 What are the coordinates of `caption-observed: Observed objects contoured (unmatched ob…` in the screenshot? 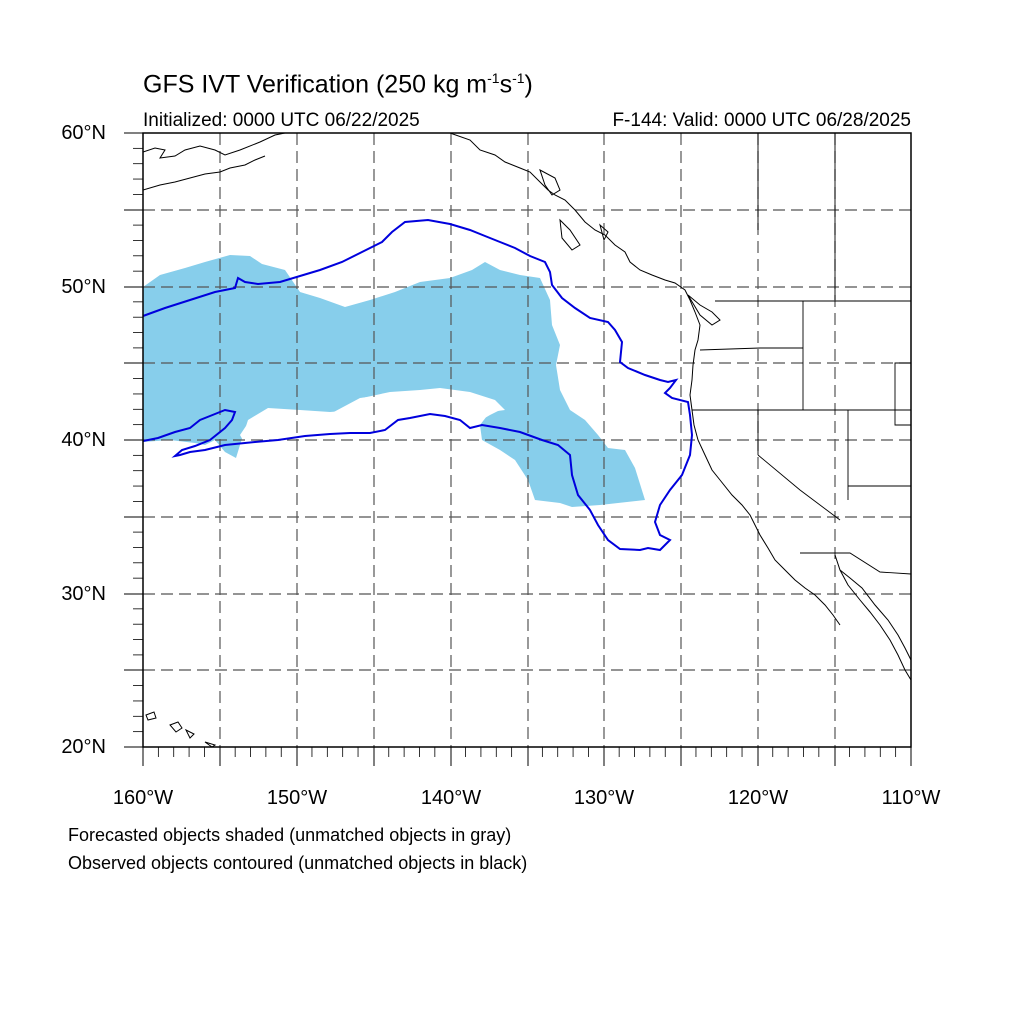 It's located at (298, 863).